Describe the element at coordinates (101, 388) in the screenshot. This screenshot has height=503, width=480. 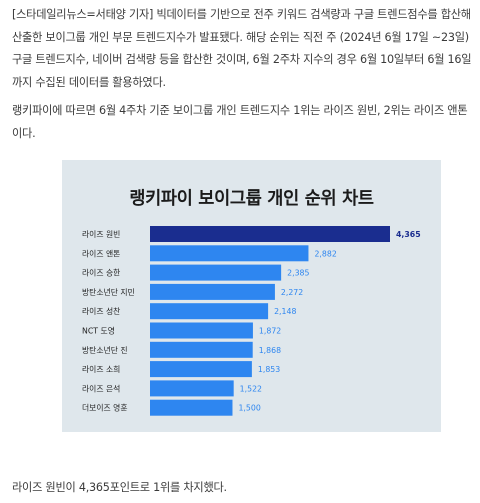
I see `category-label: 라이즈 은석` at that location.